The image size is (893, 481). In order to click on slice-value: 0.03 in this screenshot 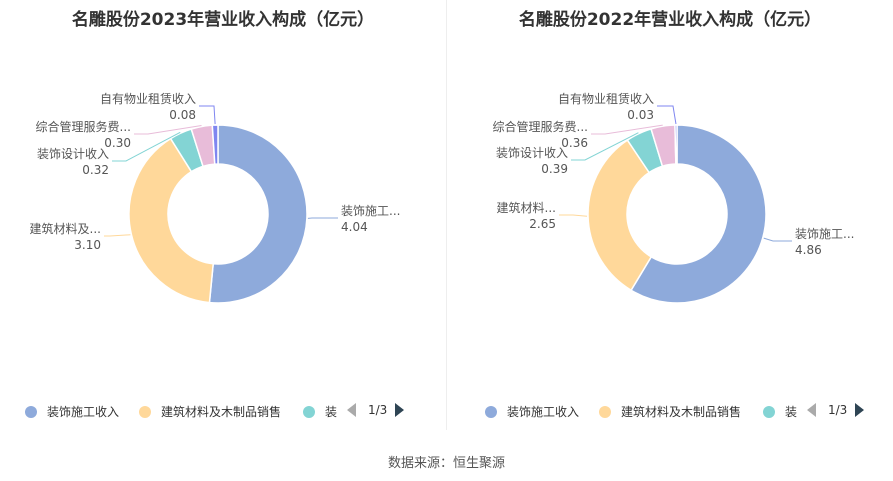, I will do `click(640, 115)`.